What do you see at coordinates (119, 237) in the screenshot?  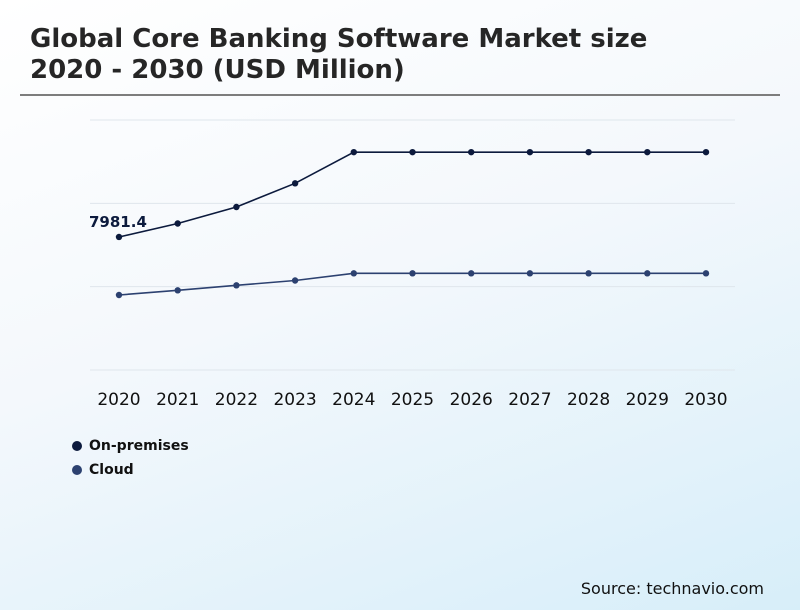 I see `data-point-on-premises-2020` at bounding box center [119, 237].